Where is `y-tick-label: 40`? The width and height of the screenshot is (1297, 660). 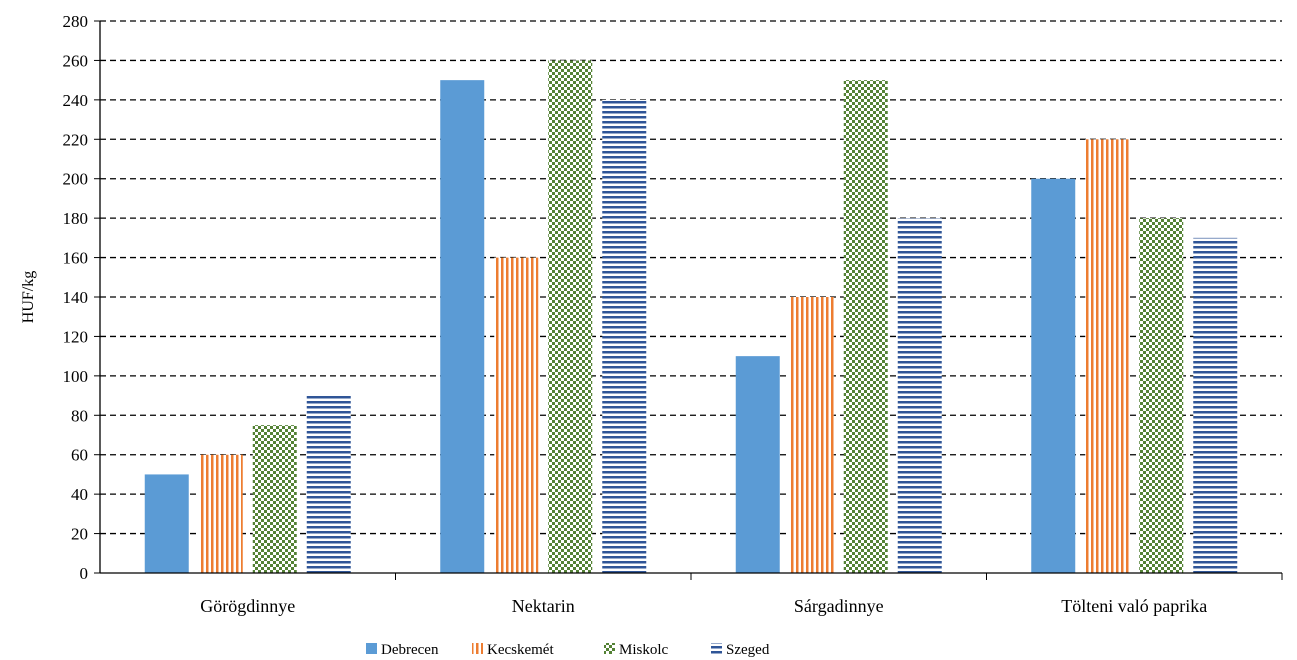 y-tick-label: 40 is located at coordinates (79, 494).